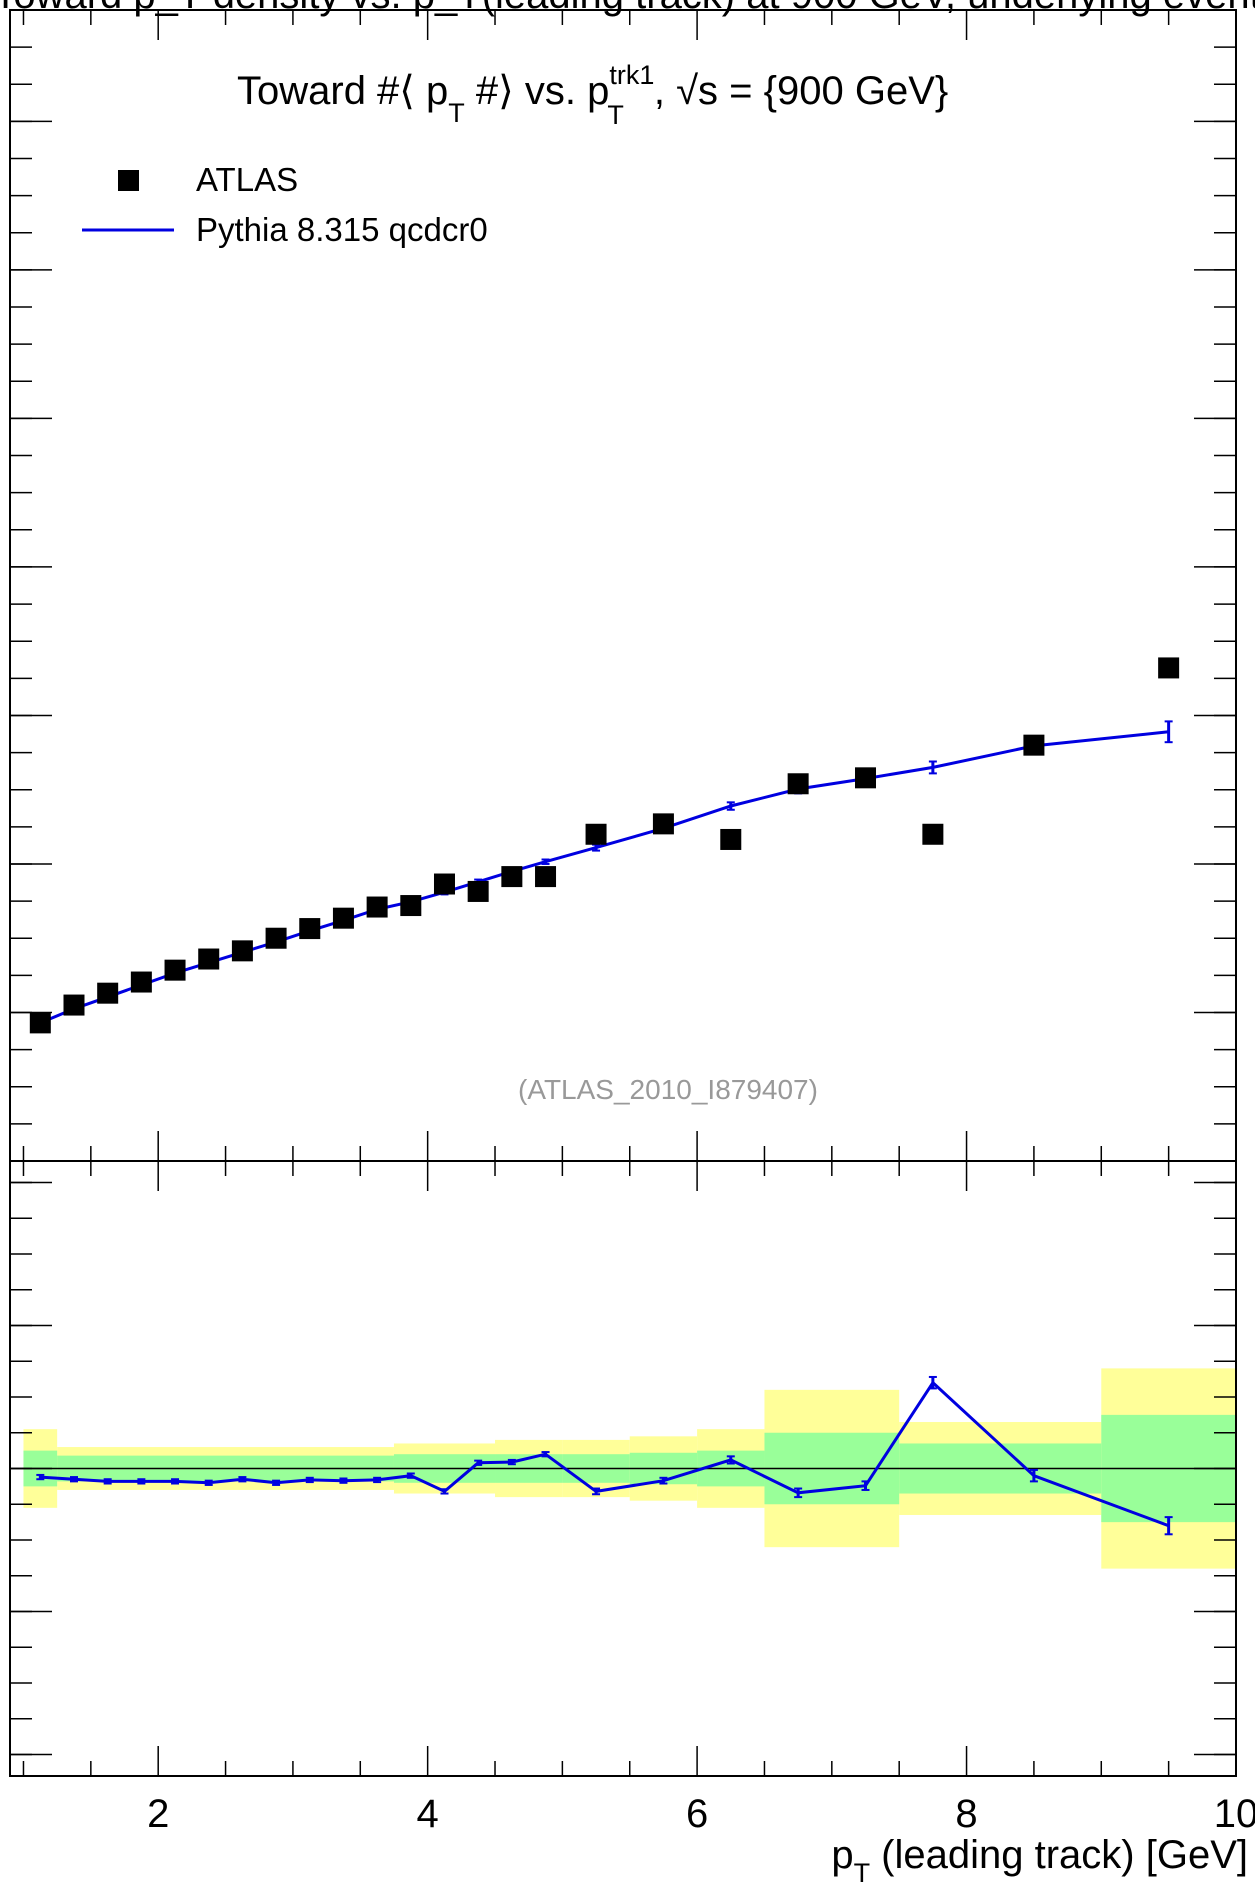  What do you see at coordinates (456, 113) in the screenshot?
I see `title-sub1: T` at bounding box center [456, 113].